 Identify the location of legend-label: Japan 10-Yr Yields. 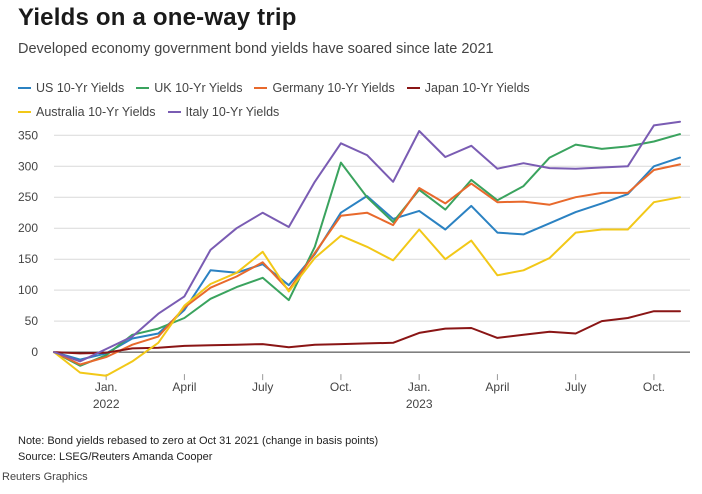
(477, 88).